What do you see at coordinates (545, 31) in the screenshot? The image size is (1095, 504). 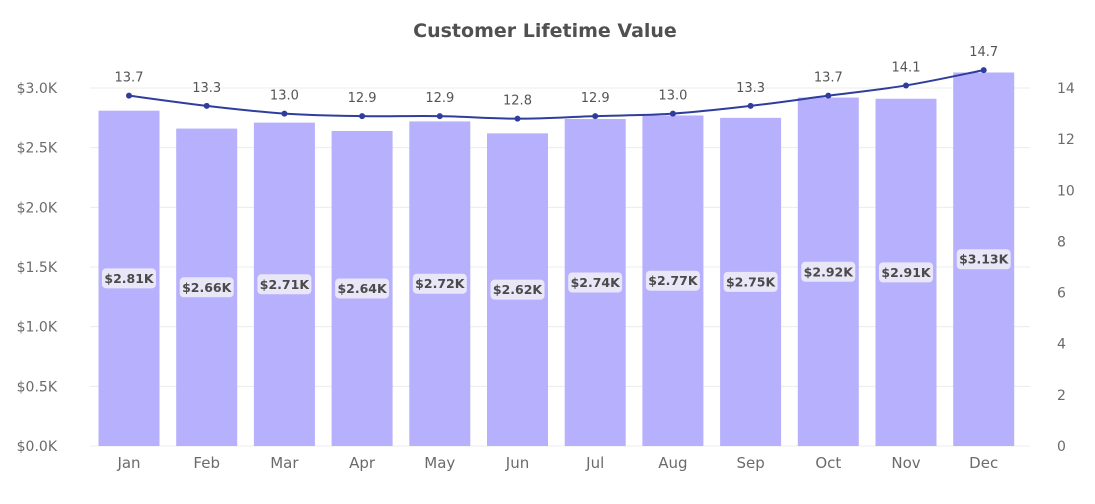 I see `chart-title: Customer Lifetime Value` at bounding box center [545, 31].